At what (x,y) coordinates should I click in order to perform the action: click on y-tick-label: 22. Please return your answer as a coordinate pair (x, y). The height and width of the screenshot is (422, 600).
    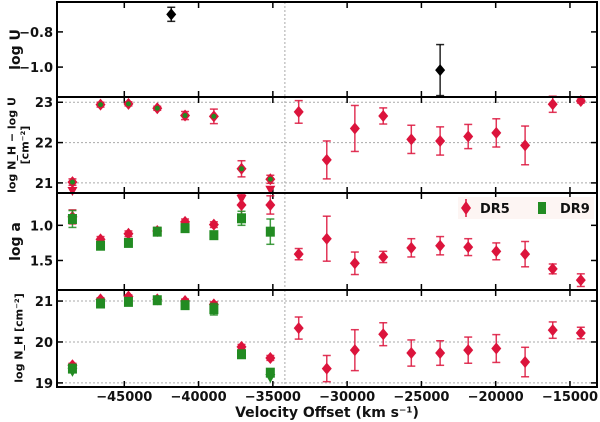
    Looking at the image, I should click on (44, 144).